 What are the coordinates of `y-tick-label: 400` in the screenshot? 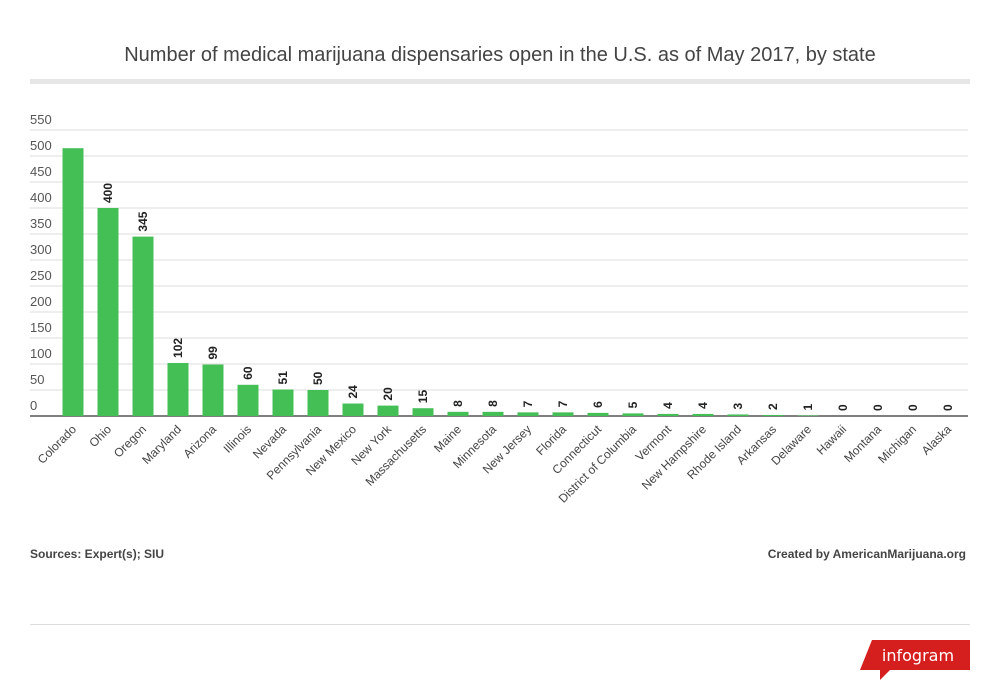 It's located at (41, 197).